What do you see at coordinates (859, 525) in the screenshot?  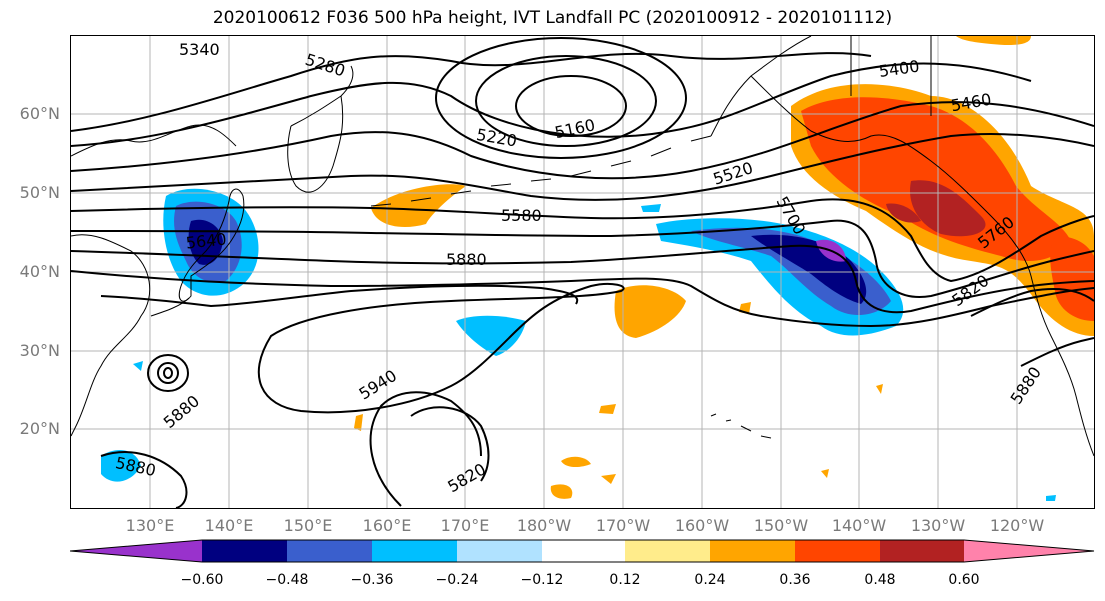 I see `lon-label-140w: 140°W` at bounding box center [859, 525].